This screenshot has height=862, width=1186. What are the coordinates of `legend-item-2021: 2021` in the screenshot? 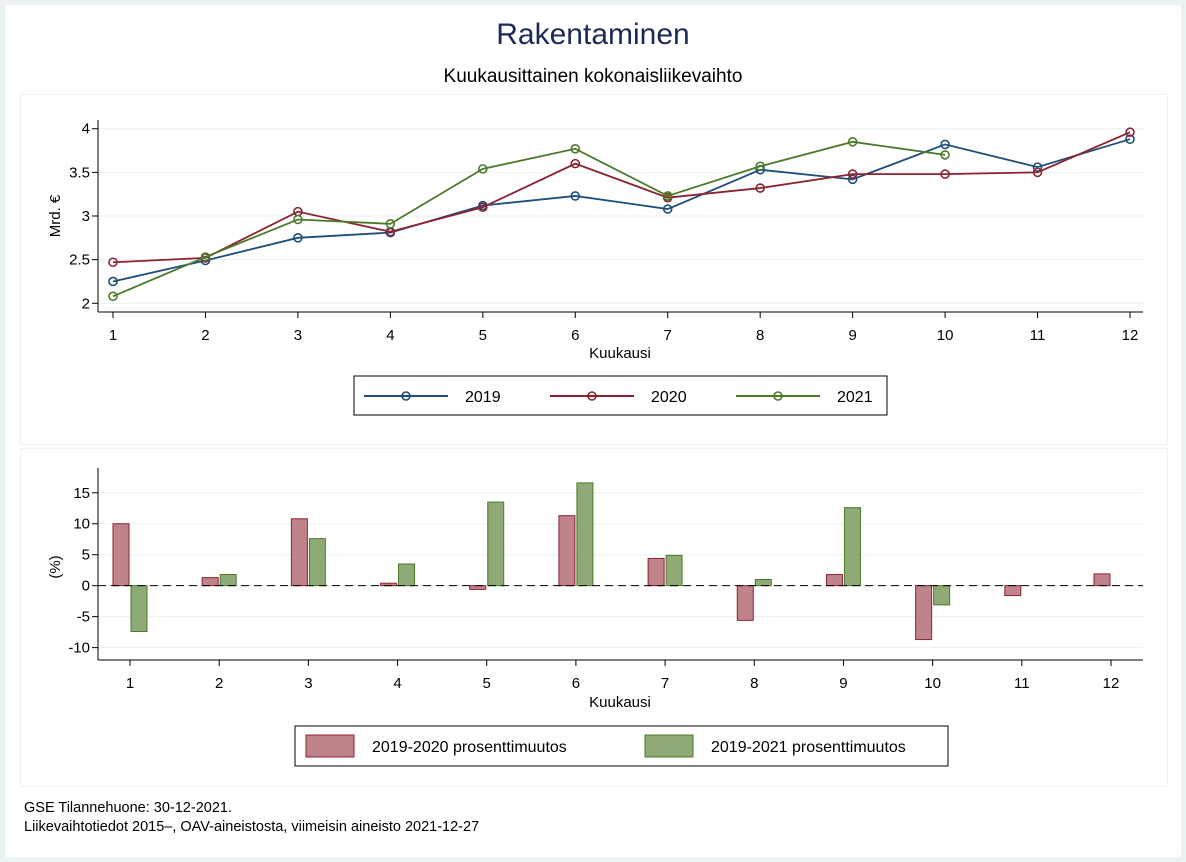 It's located at (804, 397).